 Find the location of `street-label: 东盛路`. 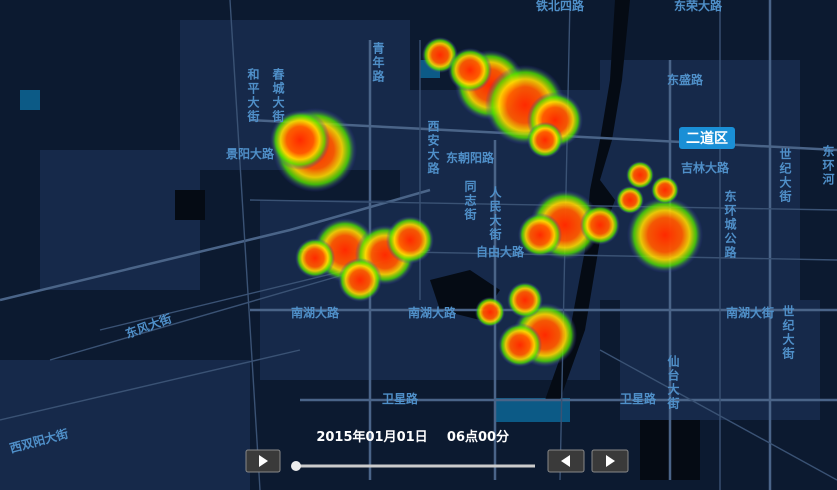

street-label: 东盛路 is located at coordinates (685, 79).